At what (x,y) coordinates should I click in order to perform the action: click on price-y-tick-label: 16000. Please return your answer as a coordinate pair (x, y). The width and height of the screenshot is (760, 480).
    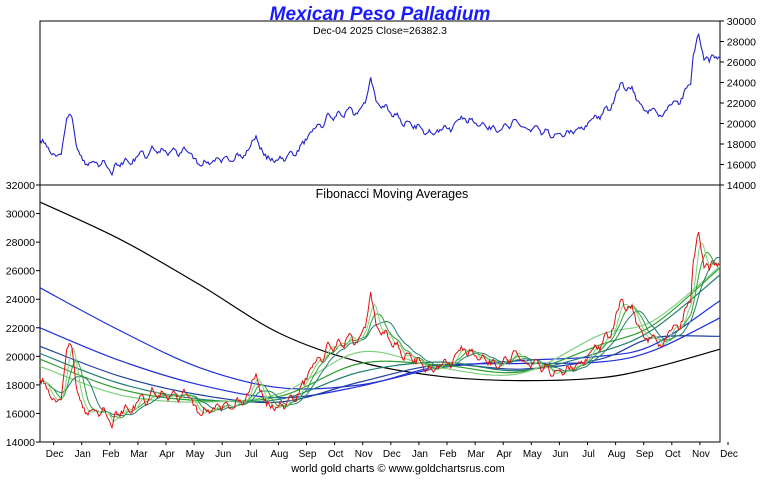
    Looking at the image, I should click on (741, 166).